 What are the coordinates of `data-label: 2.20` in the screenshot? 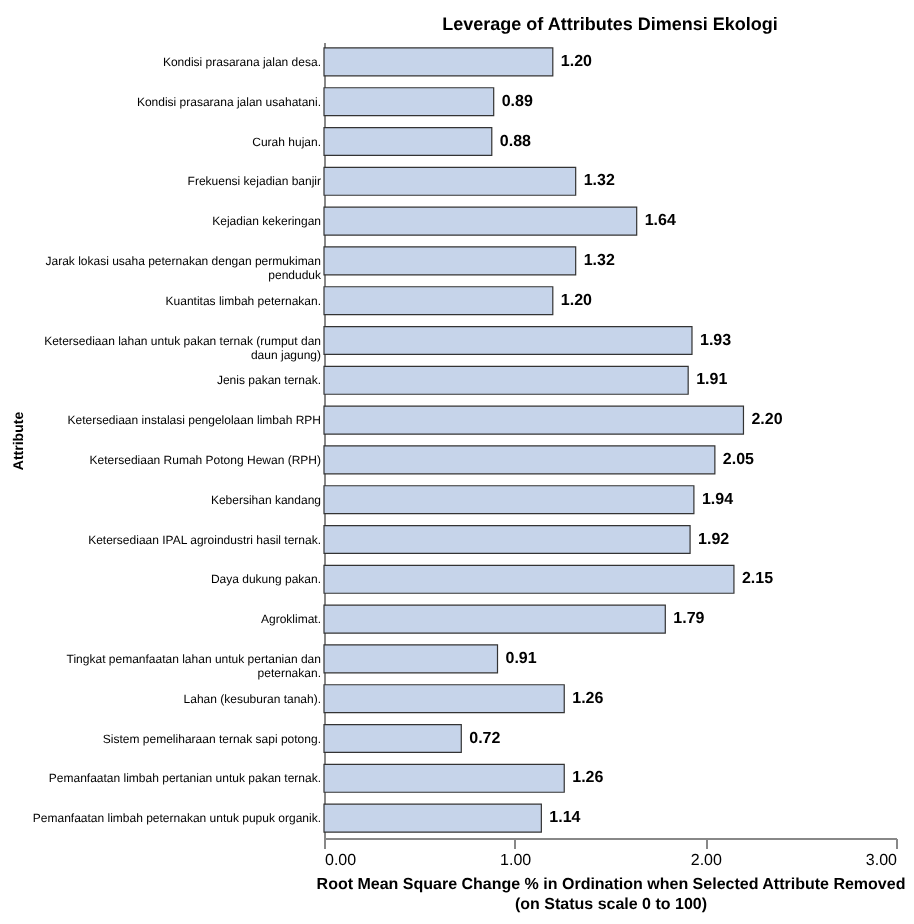 It's located at (767, 419).